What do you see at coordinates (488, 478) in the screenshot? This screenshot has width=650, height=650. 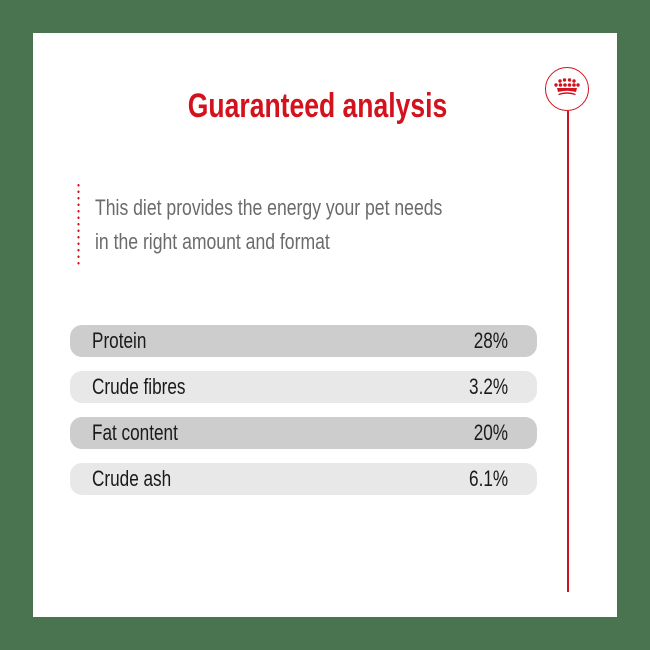 I see `row-value: 6.1%` at bounding box center [488, 478].